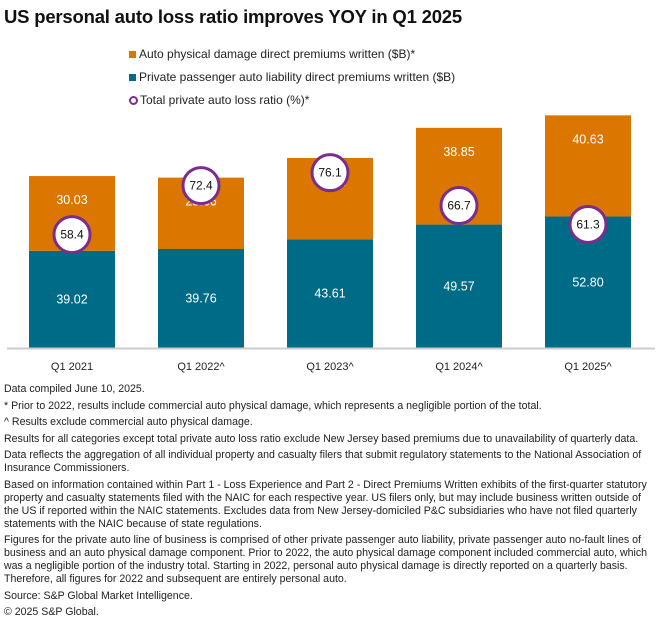 The image size is (660, 639). I want to click on legend-item-loss-ratio: Total private auto loss ratio (%)*, so click(292, 100).